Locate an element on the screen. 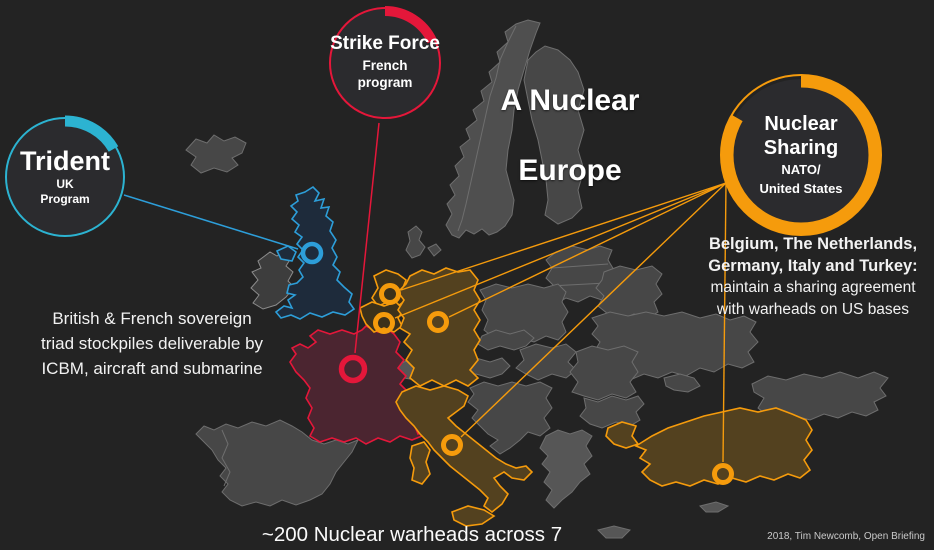 This screenshot has width=934, height=550. annotation-east-line-3: maintain a sharing agreement is located at coordinates (813, 287).